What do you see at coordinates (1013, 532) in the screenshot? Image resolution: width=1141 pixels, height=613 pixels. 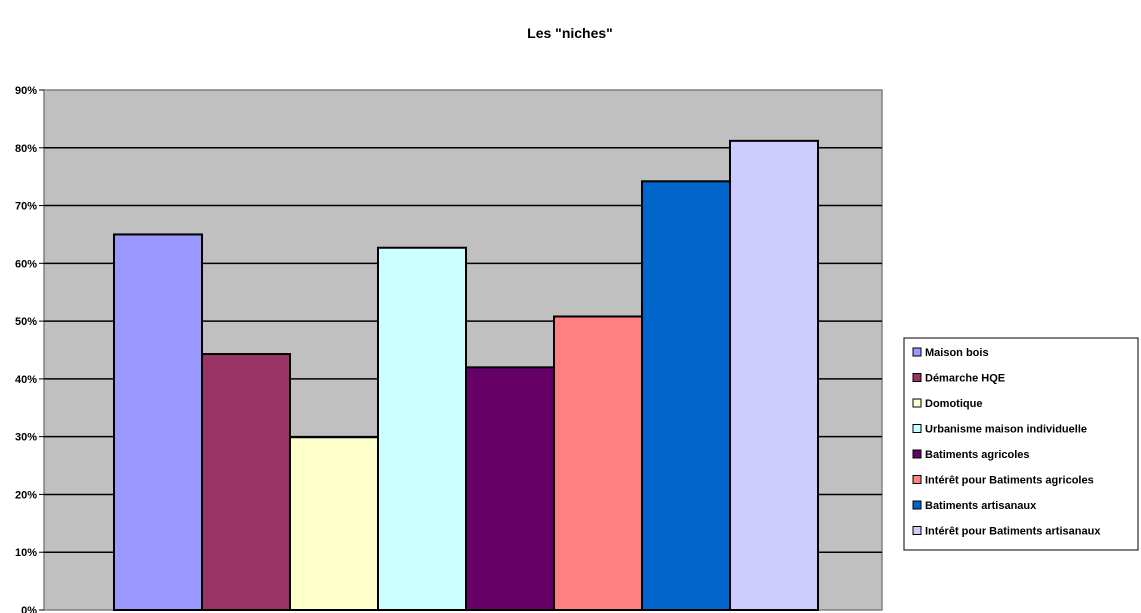 I see `legend-label: Intérêt pour Batiments artisanaux` at bounding box center [1013, 532].